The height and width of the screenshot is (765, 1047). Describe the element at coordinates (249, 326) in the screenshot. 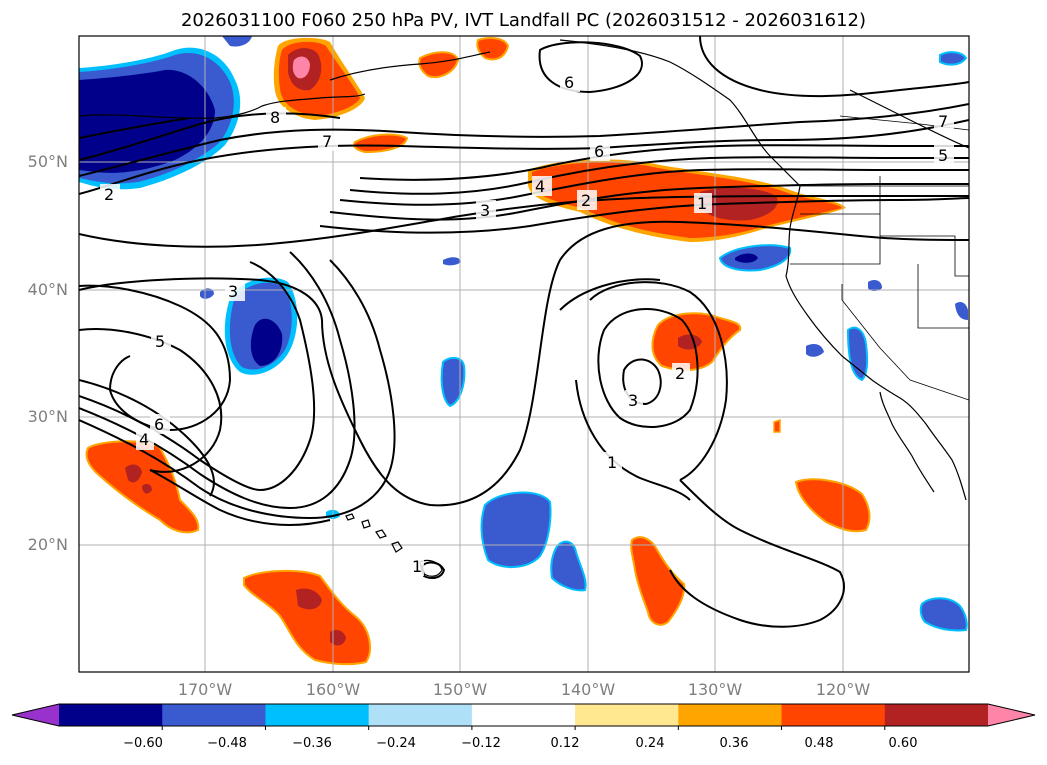

I see `negative-pv-region-midpacific` at that location.